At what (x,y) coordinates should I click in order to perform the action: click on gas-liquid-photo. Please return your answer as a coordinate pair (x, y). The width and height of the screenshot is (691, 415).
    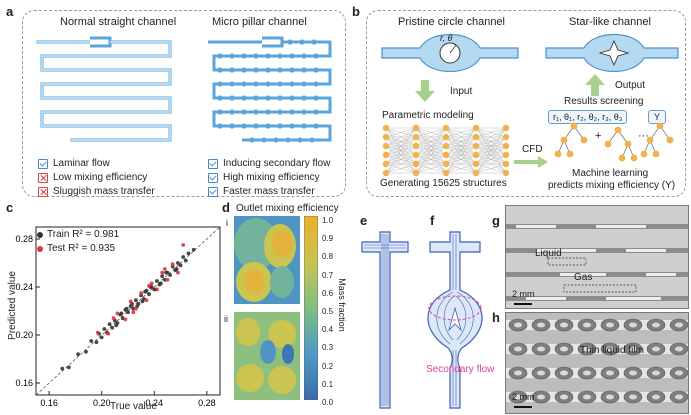
    Looking at the image, I should click on (597, 257).